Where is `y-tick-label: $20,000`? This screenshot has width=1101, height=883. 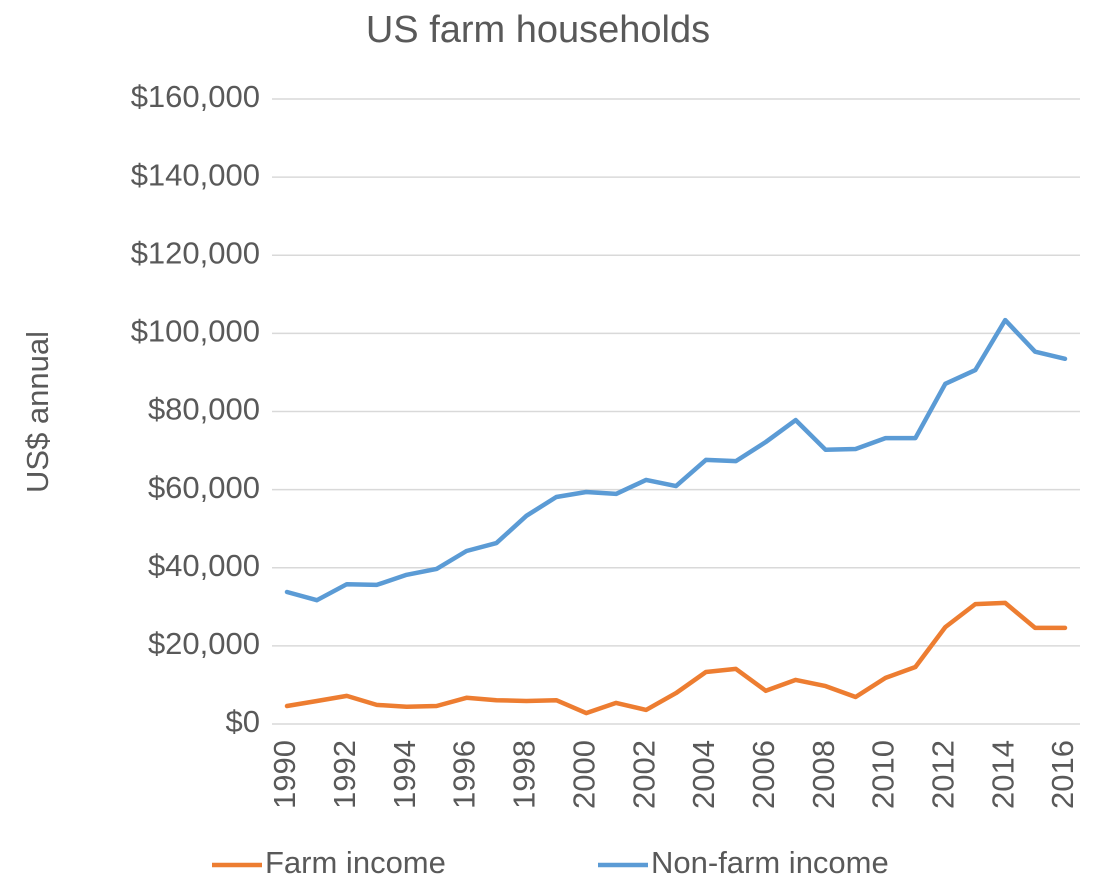 y-tick-label: $20,000 is located at coordinates (204, 643).